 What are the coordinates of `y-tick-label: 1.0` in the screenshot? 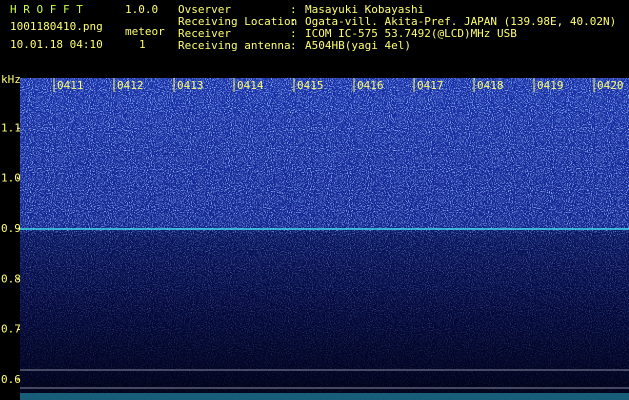 It's located at (11, 178).